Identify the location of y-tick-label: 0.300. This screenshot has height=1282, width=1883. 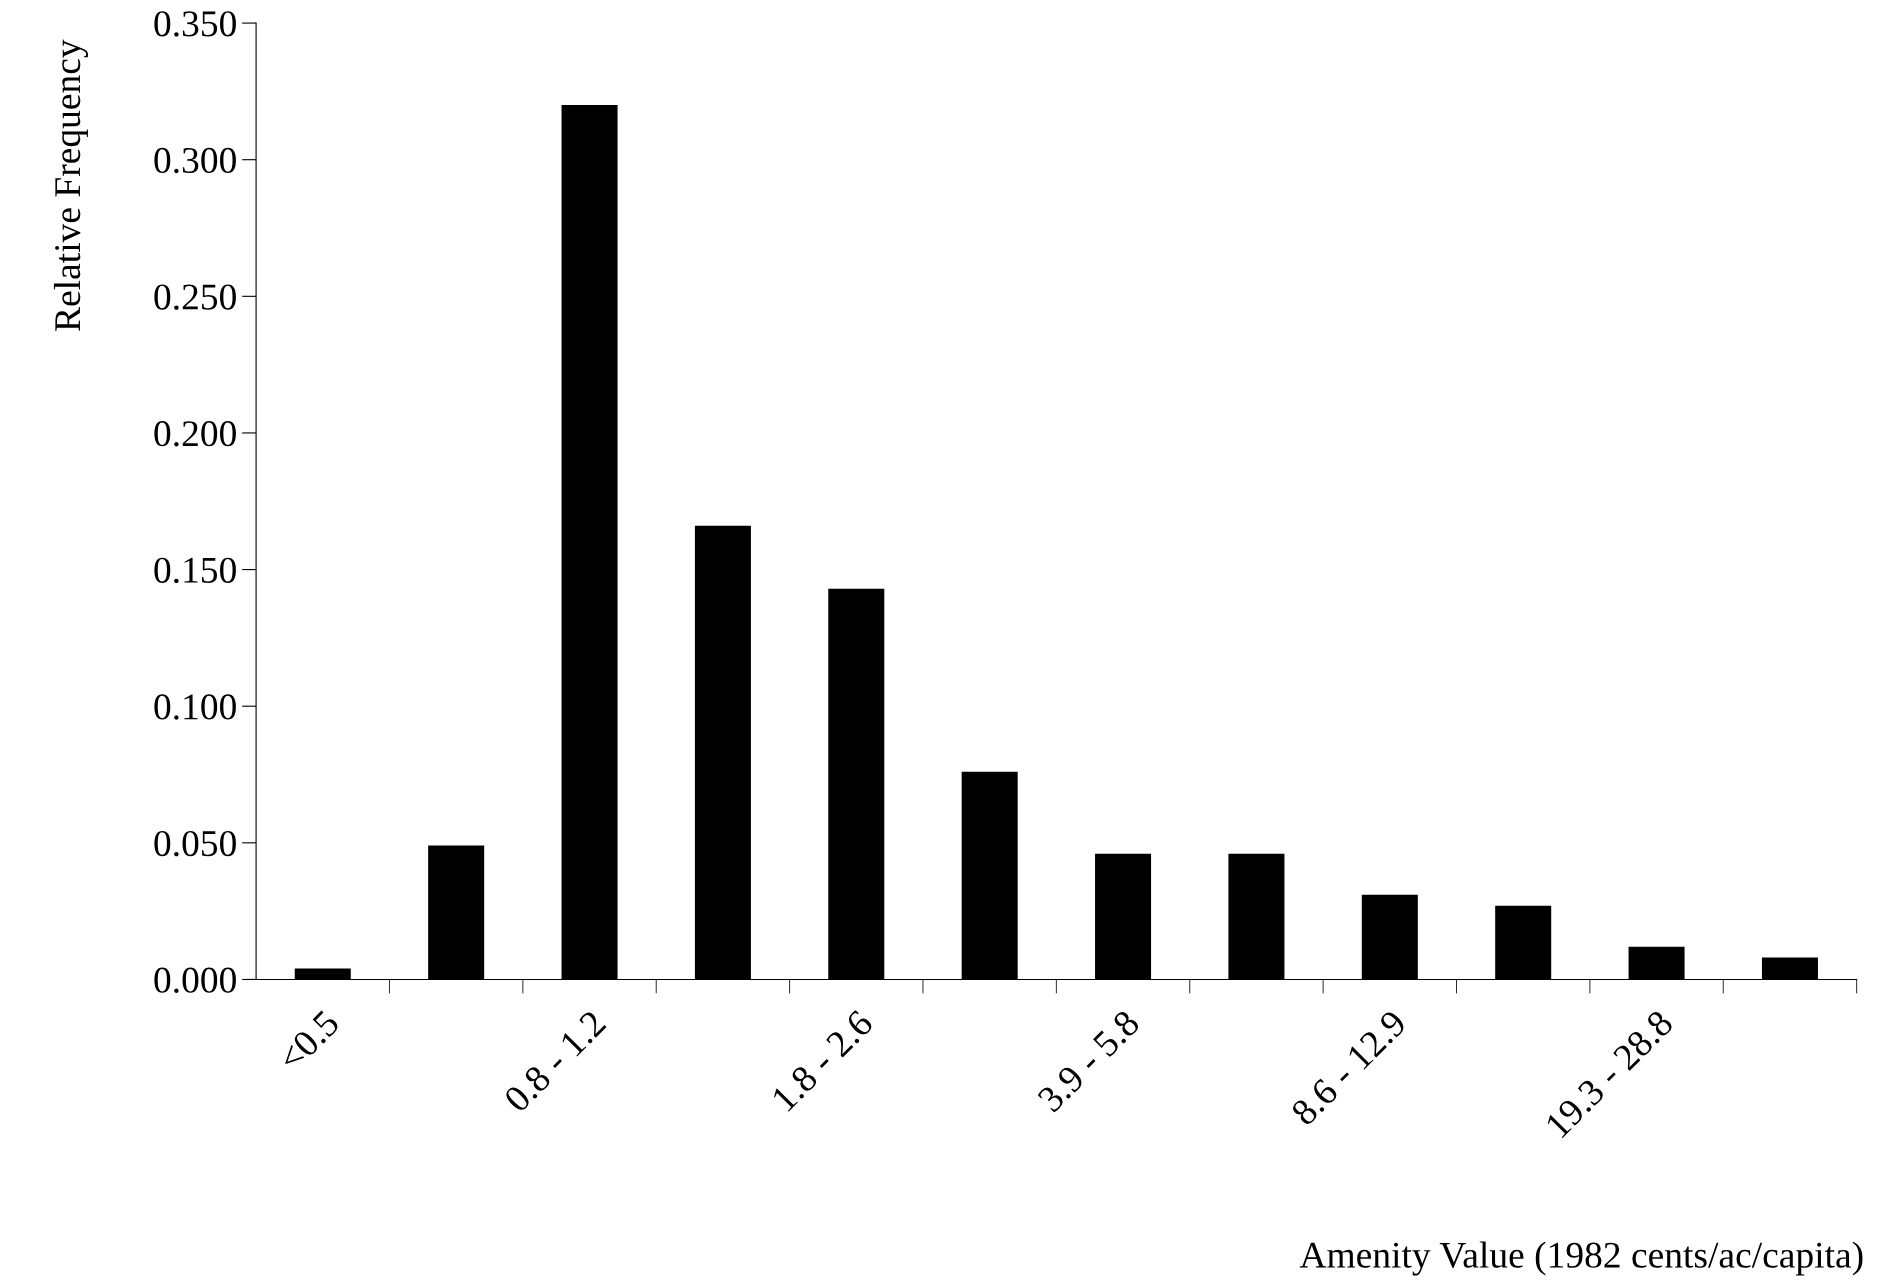
(195, 160).